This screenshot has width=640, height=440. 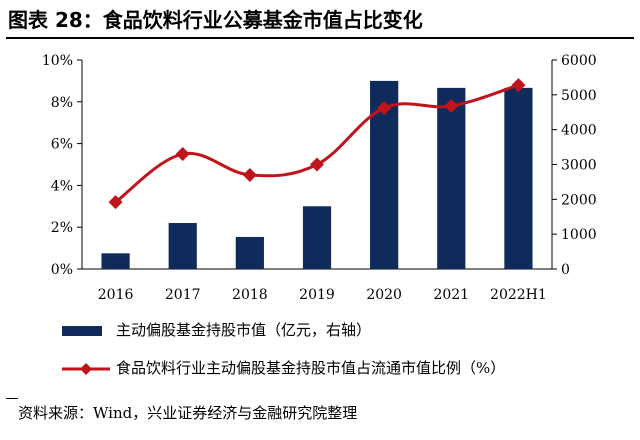 I want to click on x-tick-label: 2020, so click(x=384, y=295).